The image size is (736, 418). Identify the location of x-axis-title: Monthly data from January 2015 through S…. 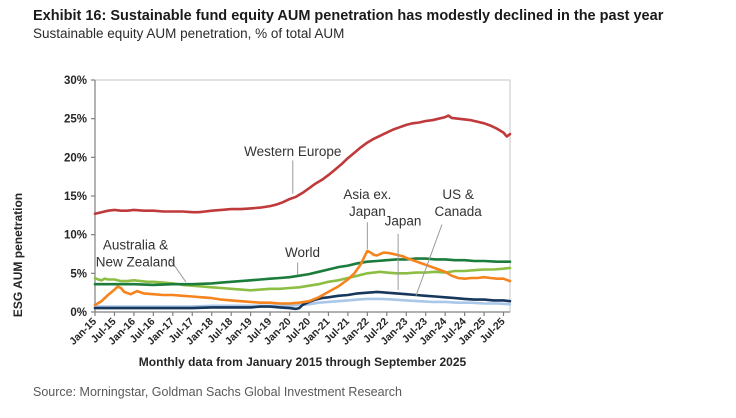
(302, 362).